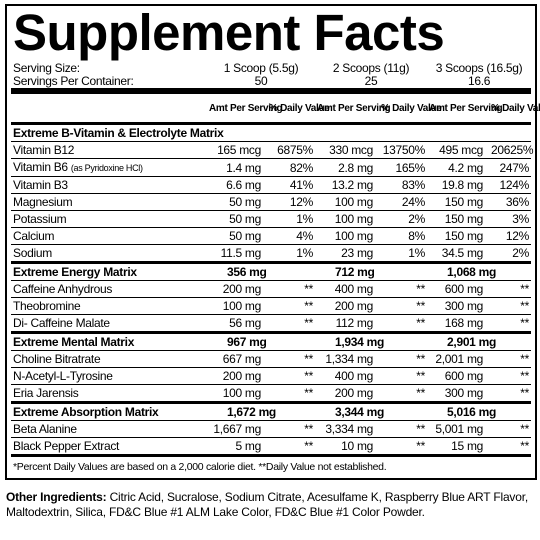 This screenshot has height=540, width=540. What do you see at coordinates (43, 202) in the screenshot?
I see `ingredient-label: Magnesium` at bounding box center [43, 202].